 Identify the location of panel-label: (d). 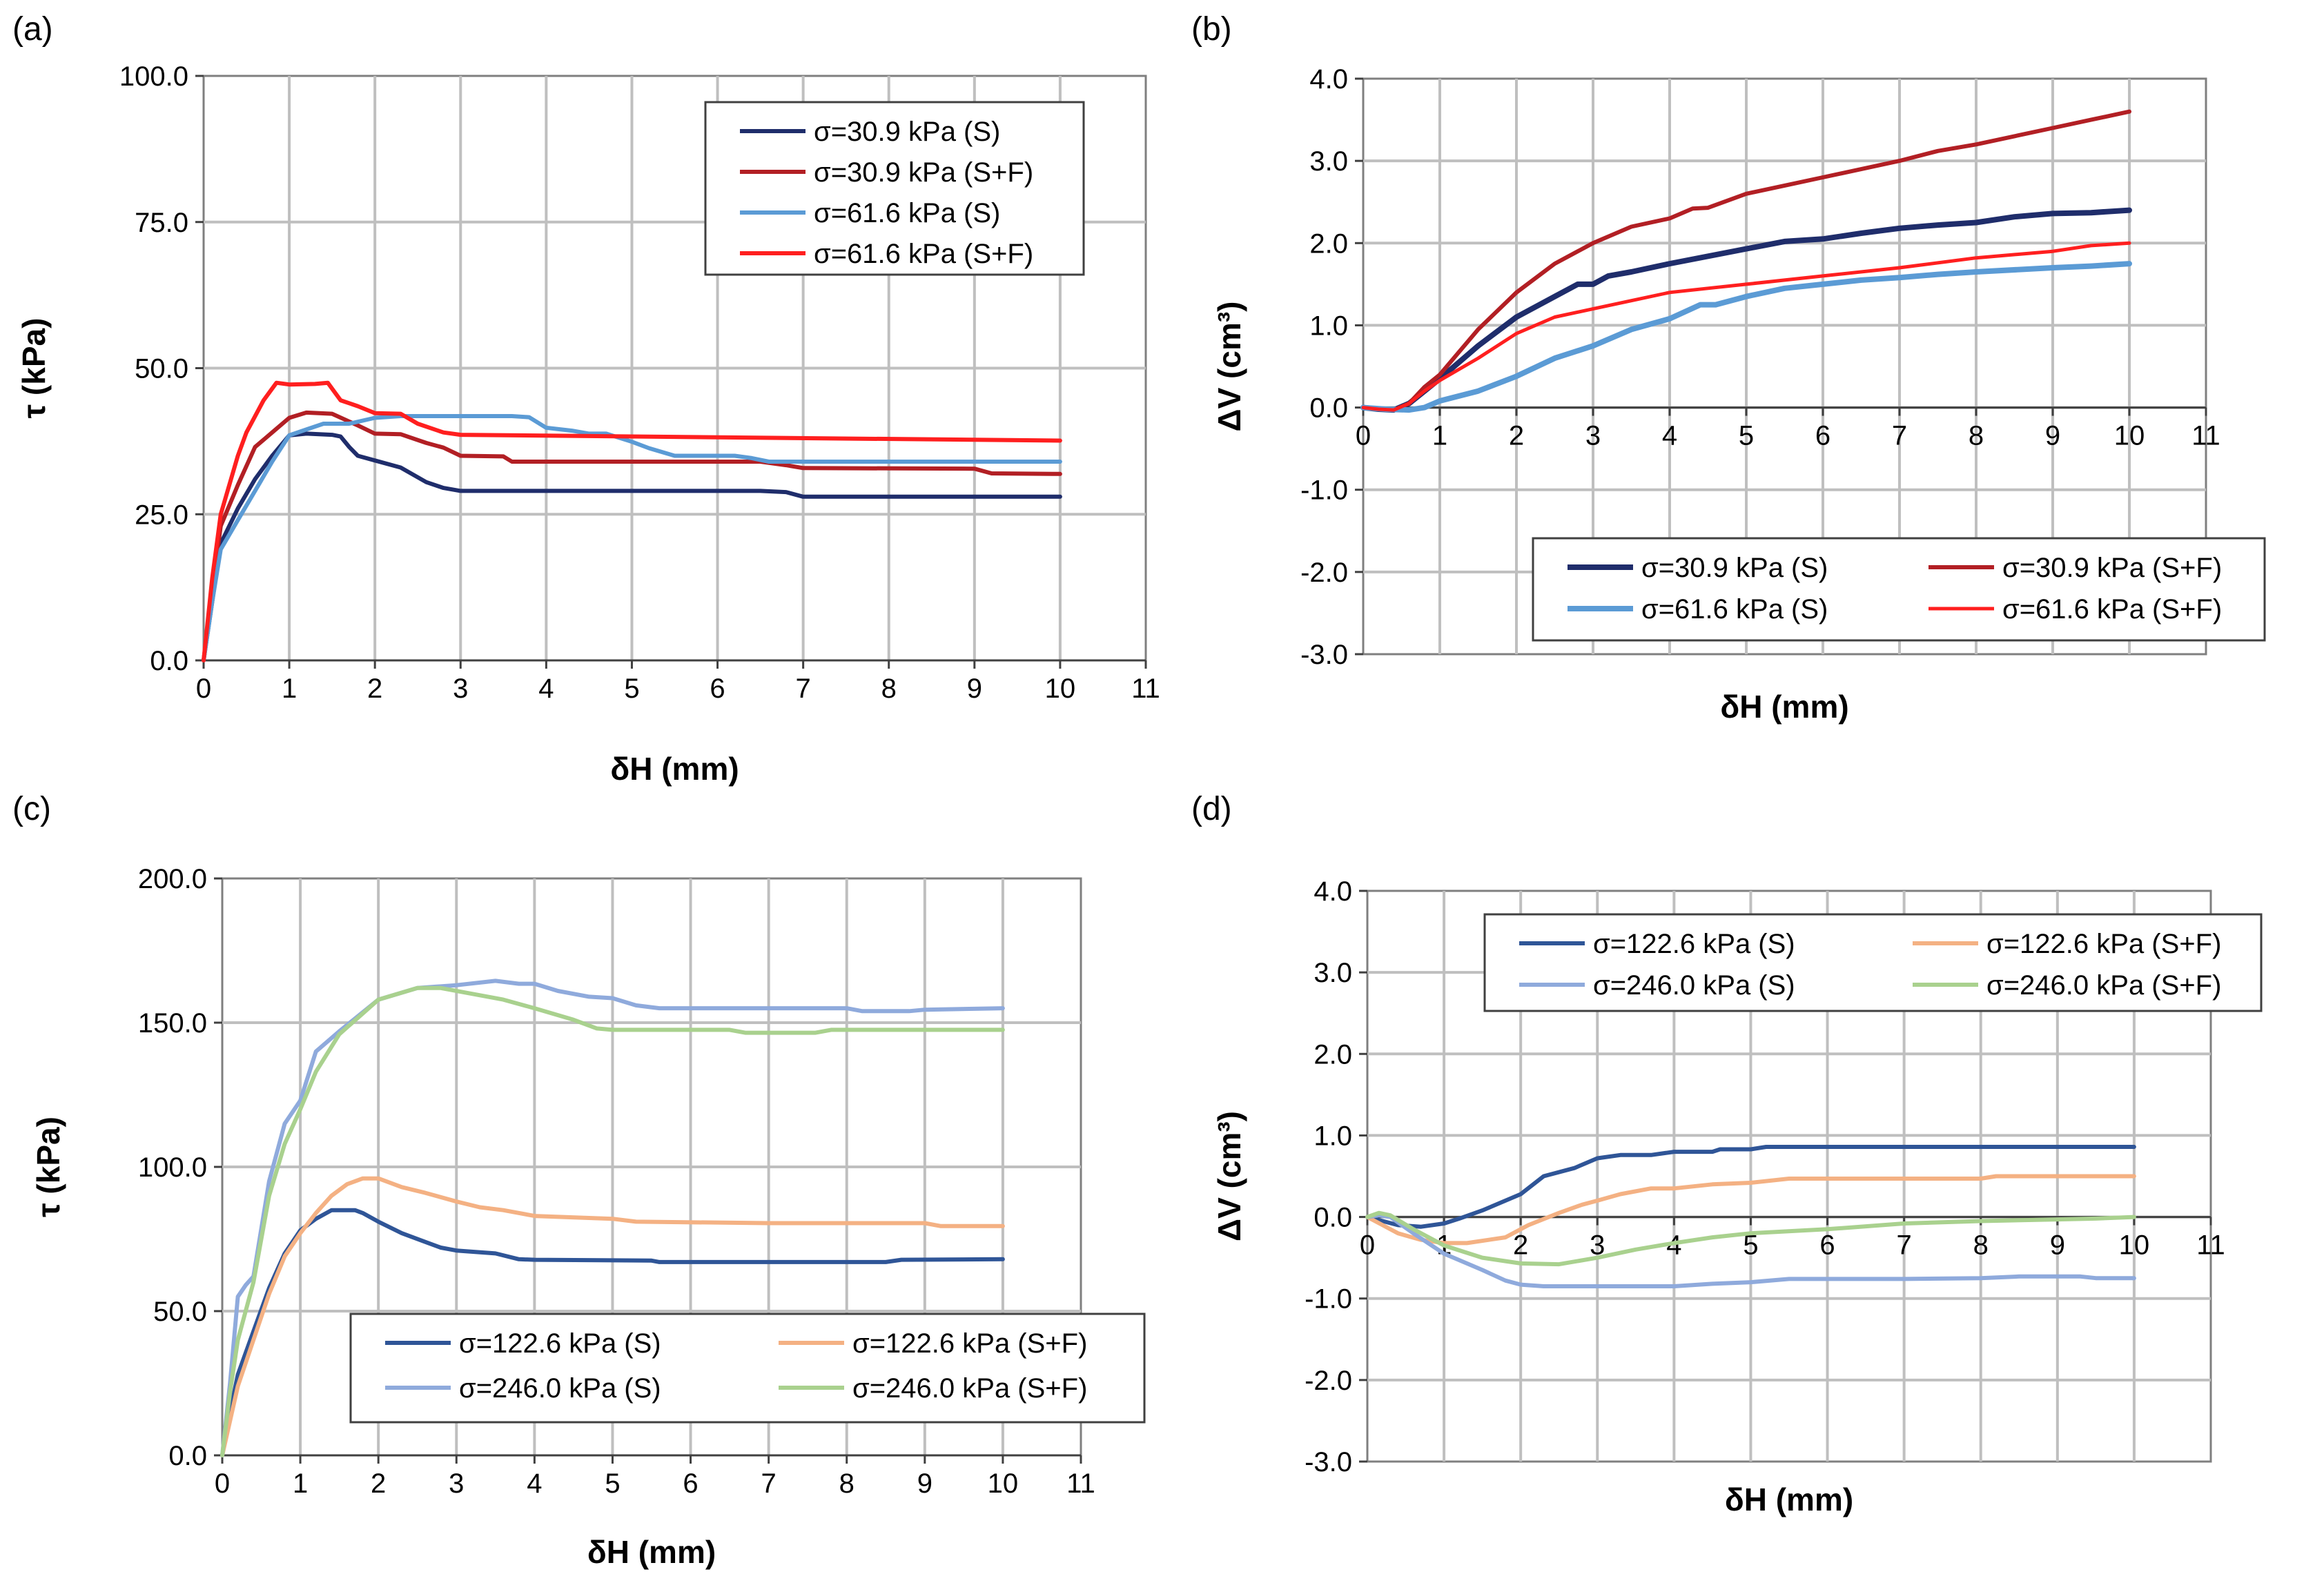
(1211, 809).